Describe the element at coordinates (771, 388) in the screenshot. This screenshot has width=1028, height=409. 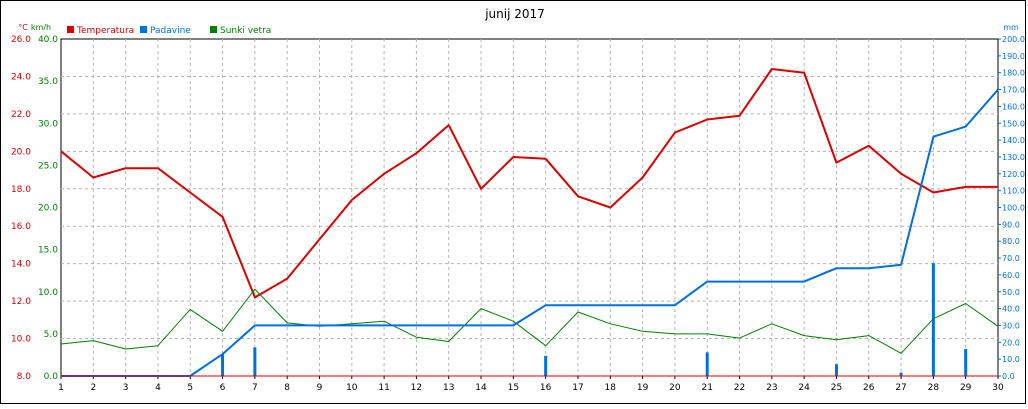
I see `x-tick-label: 23` at that location.